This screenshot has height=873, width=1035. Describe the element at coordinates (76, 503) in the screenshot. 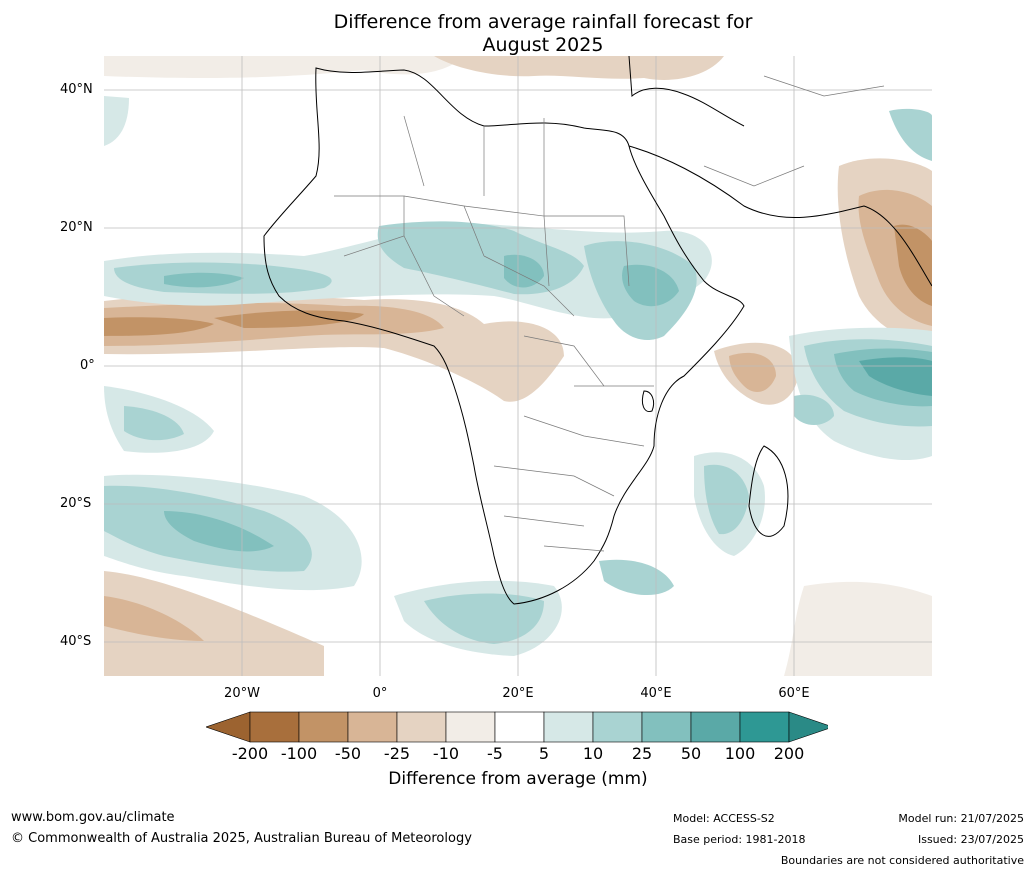

I see `lat-label-20s: 20°S` at that location.